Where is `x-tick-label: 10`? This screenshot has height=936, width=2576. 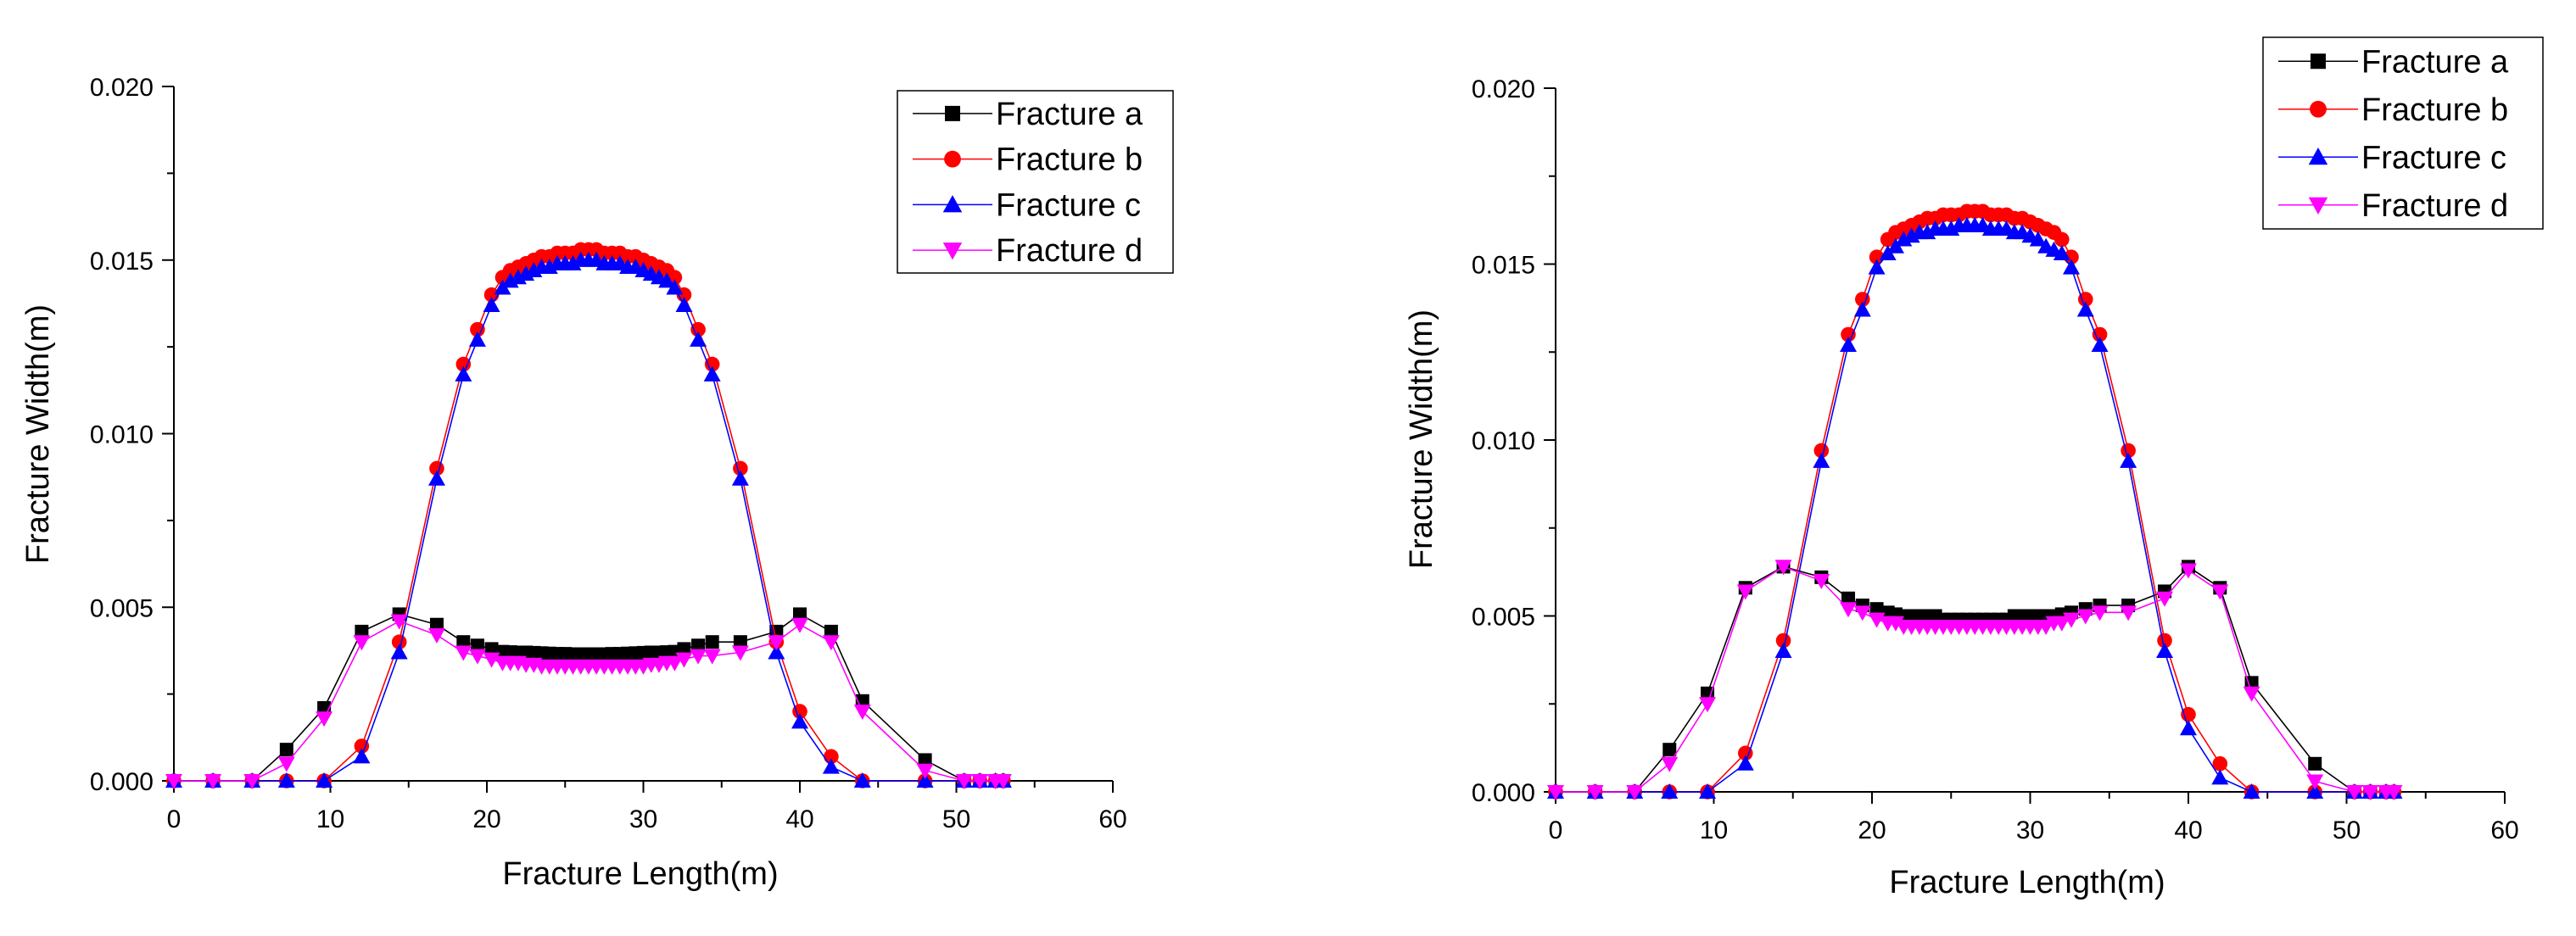
x-tick-label: 10 is located at coordinates (1714, 830).